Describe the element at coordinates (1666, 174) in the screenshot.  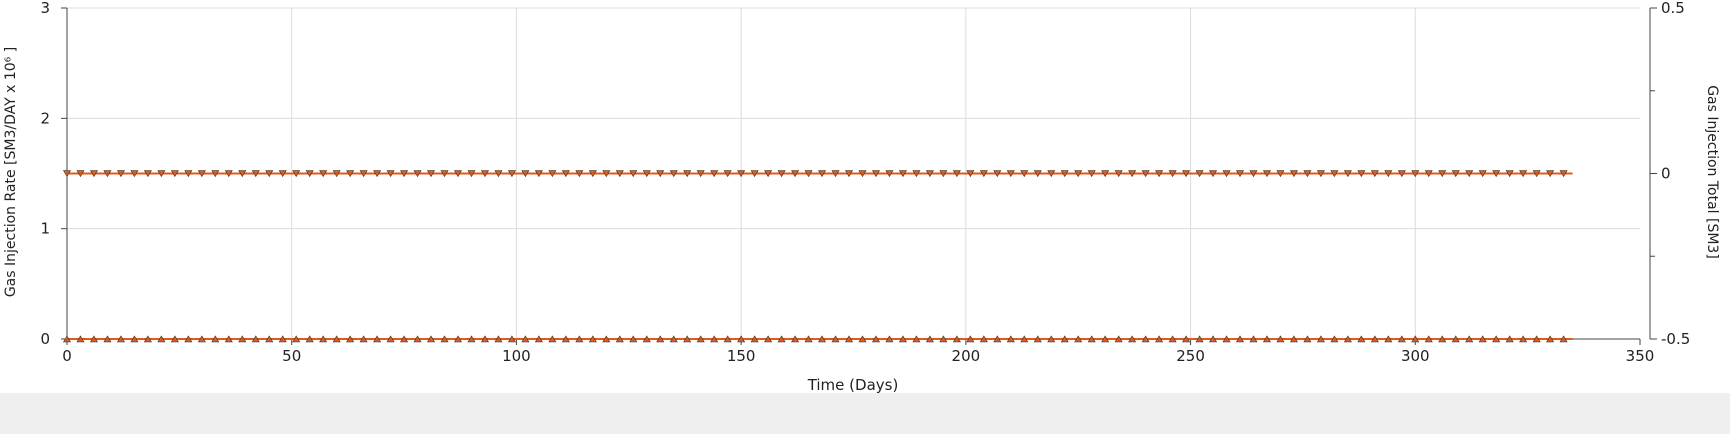
I see `y-right-tick-label: 0` at that location.